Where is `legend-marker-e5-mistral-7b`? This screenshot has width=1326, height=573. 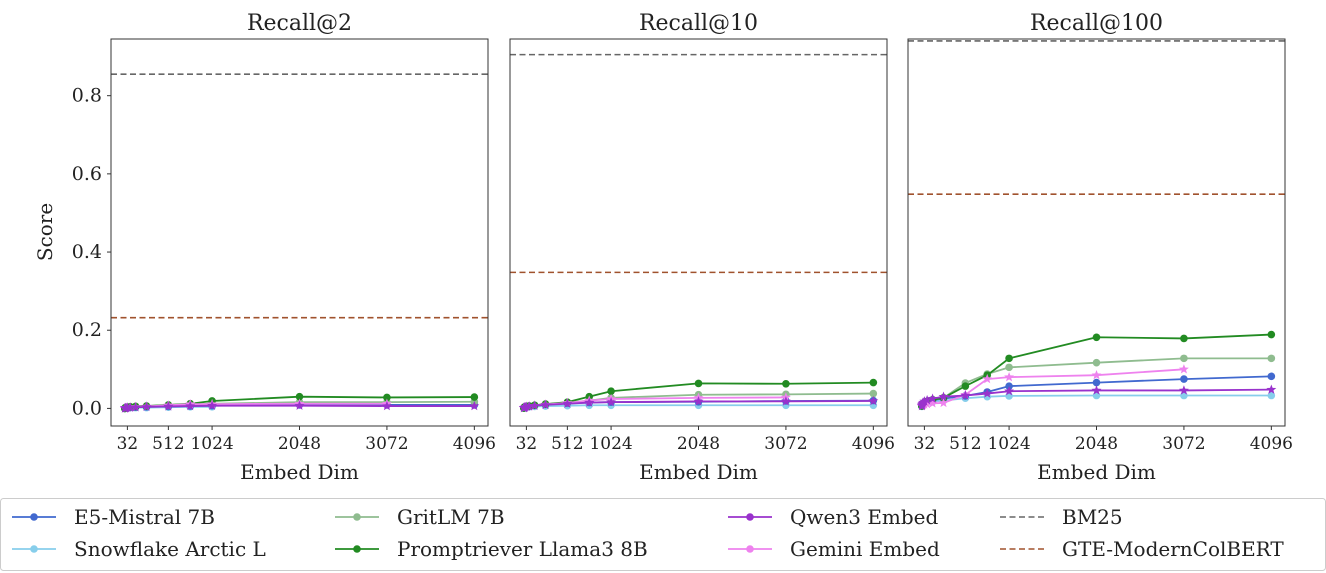 legend-marker-e5-mistral-7b is located at coordinates (34, 517).